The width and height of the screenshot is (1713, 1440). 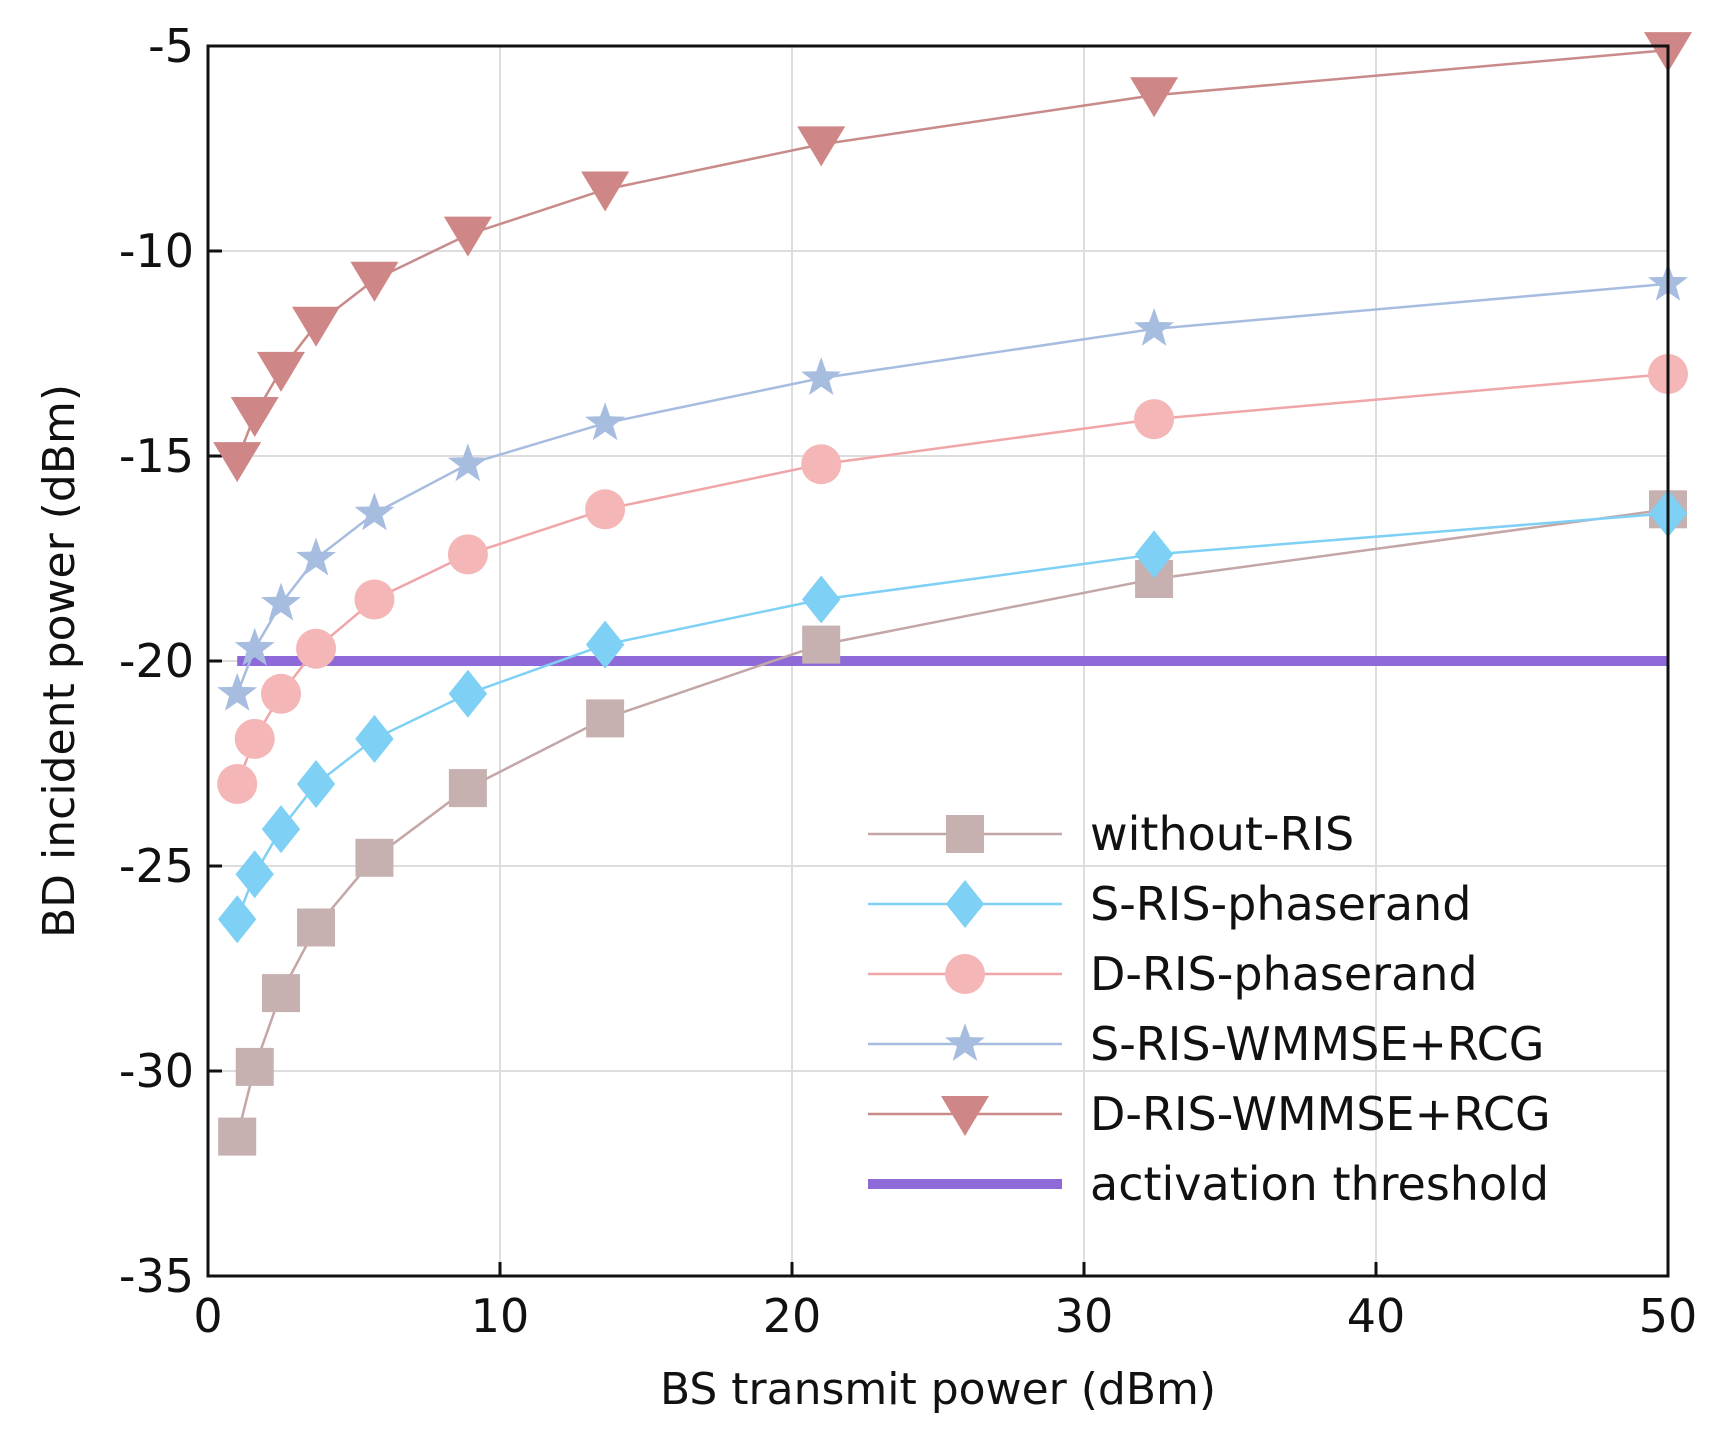 I want to click on legend-entry-s-ris-wmmse-rcg: S-RIS-WMMSE+RCG, so click(x=1206, y=1044).